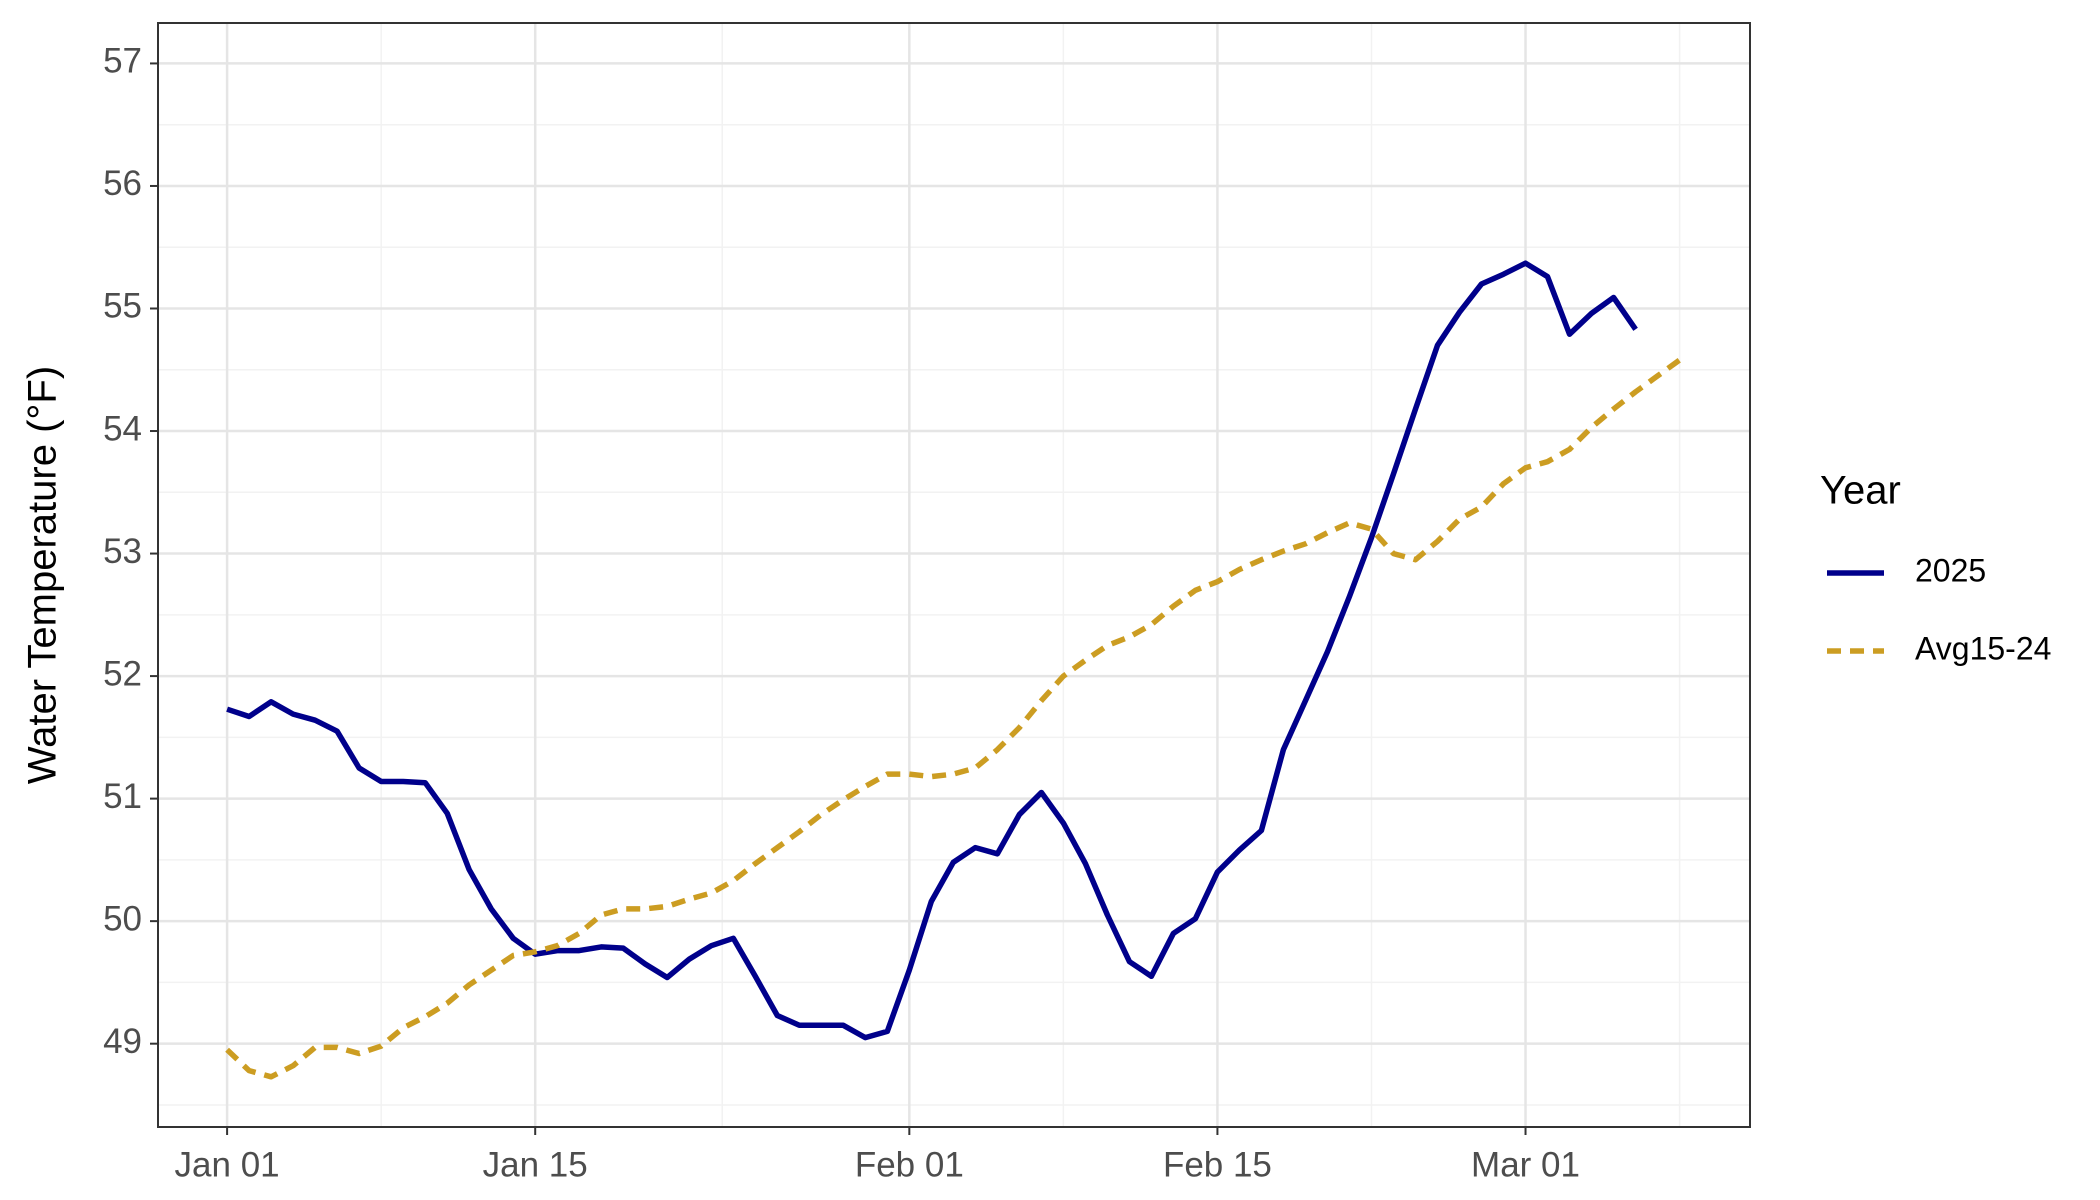  Describe the element at coordinates (1950, 570) in the screenshot. I see `legend-label: 2025` at that location.